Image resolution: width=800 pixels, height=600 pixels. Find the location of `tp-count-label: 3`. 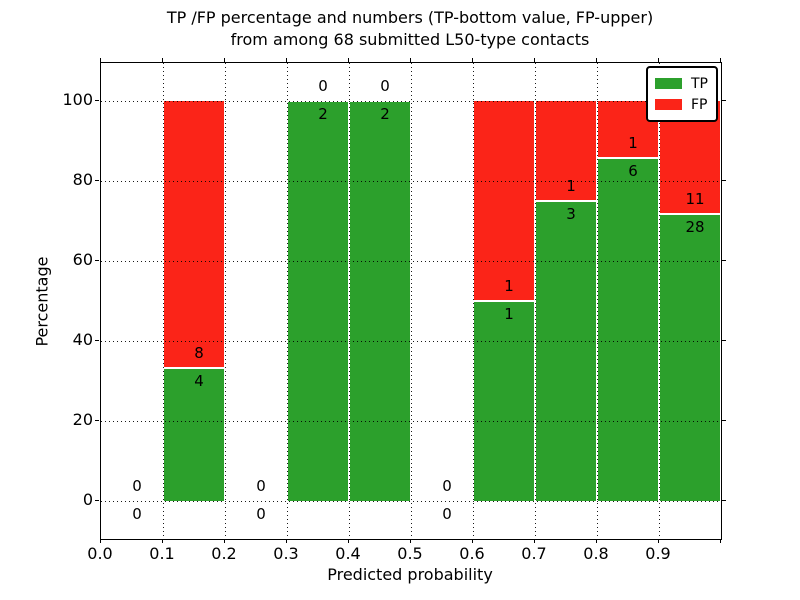

tp-count-label: 3 is located at coordinates (571, 214).